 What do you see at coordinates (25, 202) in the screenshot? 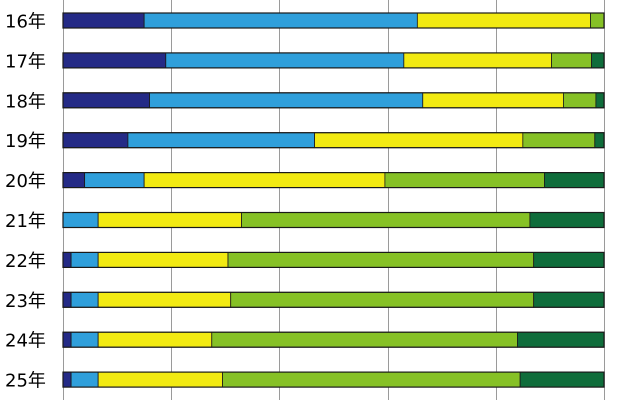
I see `row-labels: 16年 17年 18年 19年 20年 21年 22年 23年 24年 25年` at bounding box center [25, 202].